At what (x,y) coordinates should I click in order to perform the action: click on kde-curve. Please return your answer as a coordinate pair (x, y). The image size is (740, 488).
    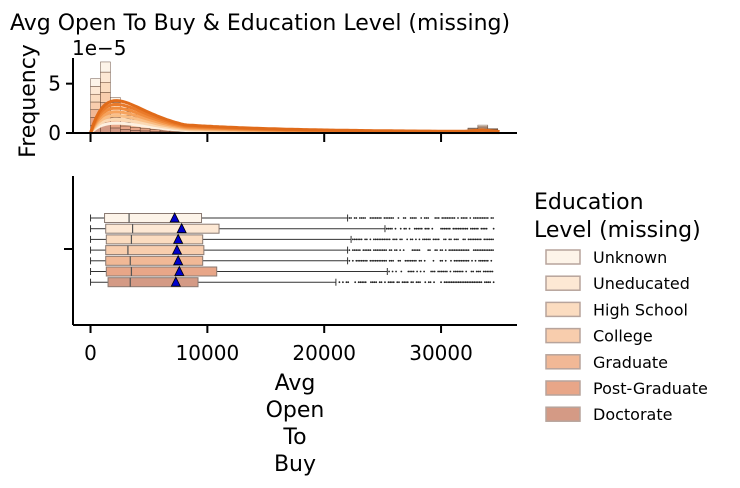
    Looking at the image, I should click on (294, 116).